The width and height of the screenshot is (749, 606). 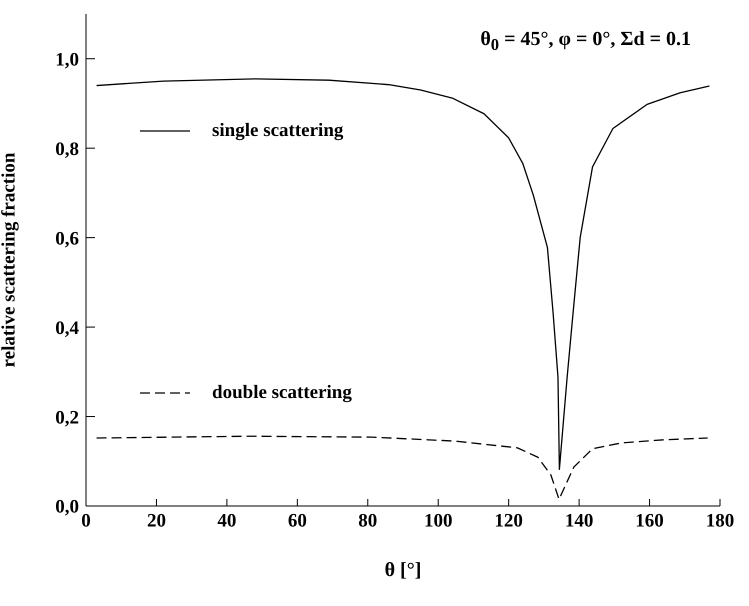 What do you see at coordinates (278, 131) in the screenshot?
I see `legend-label: single scattering` at bounding box center [278, 131].